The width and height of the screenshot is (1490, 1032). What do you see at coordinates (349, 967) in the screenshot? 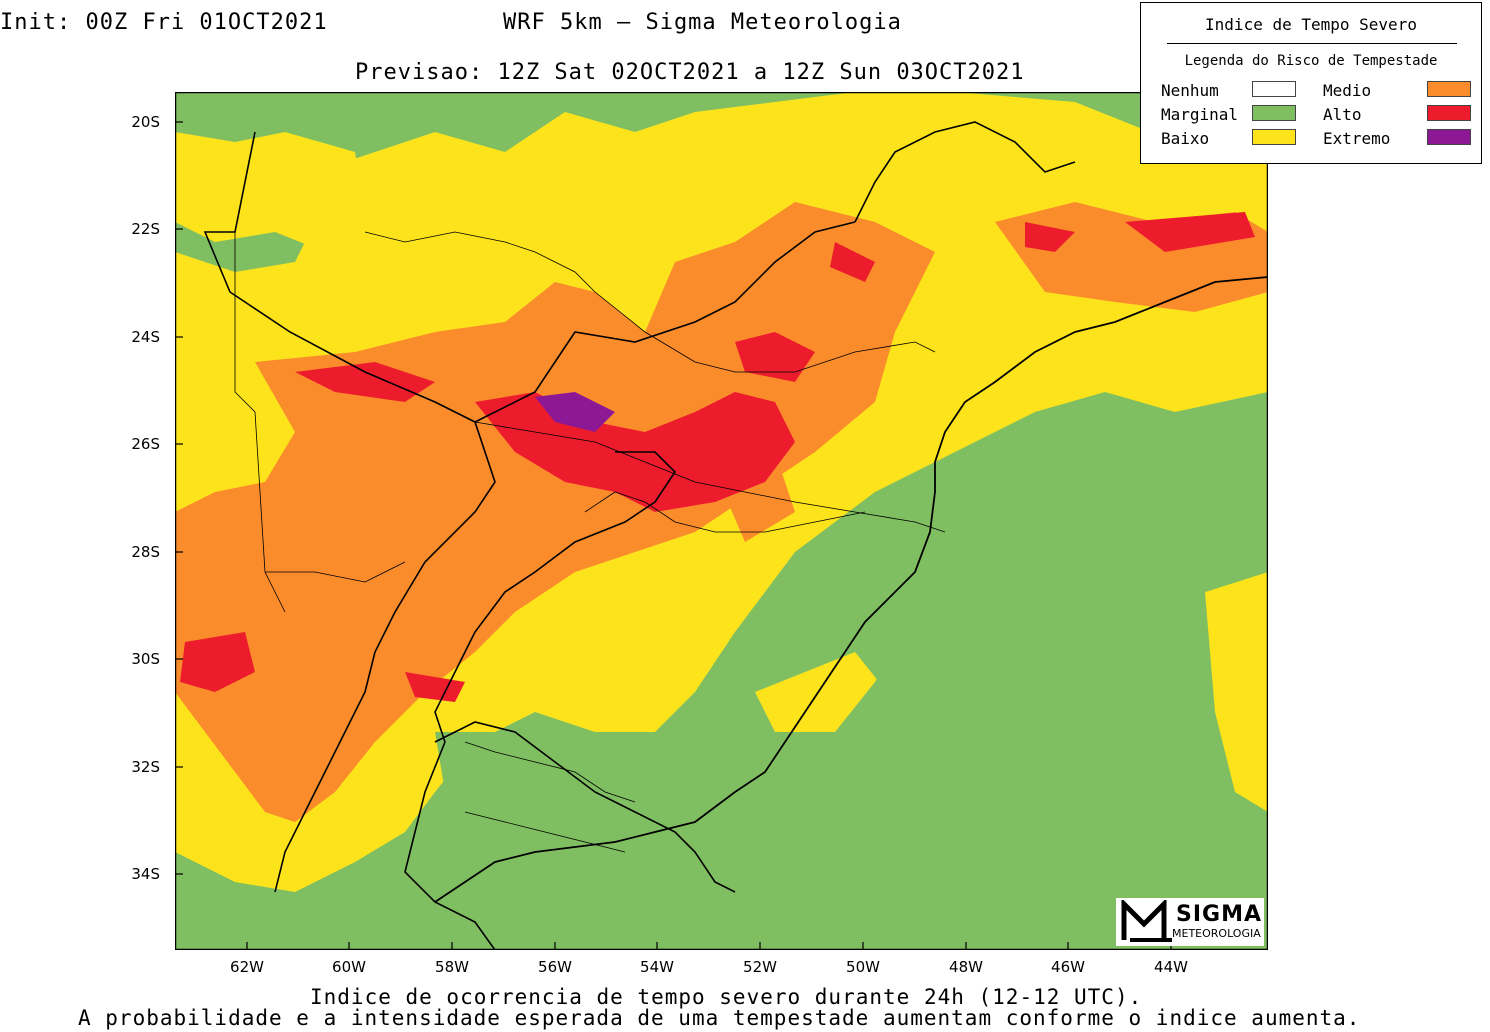
I see `lon-label: 60W` at bounding box center [349, 967].